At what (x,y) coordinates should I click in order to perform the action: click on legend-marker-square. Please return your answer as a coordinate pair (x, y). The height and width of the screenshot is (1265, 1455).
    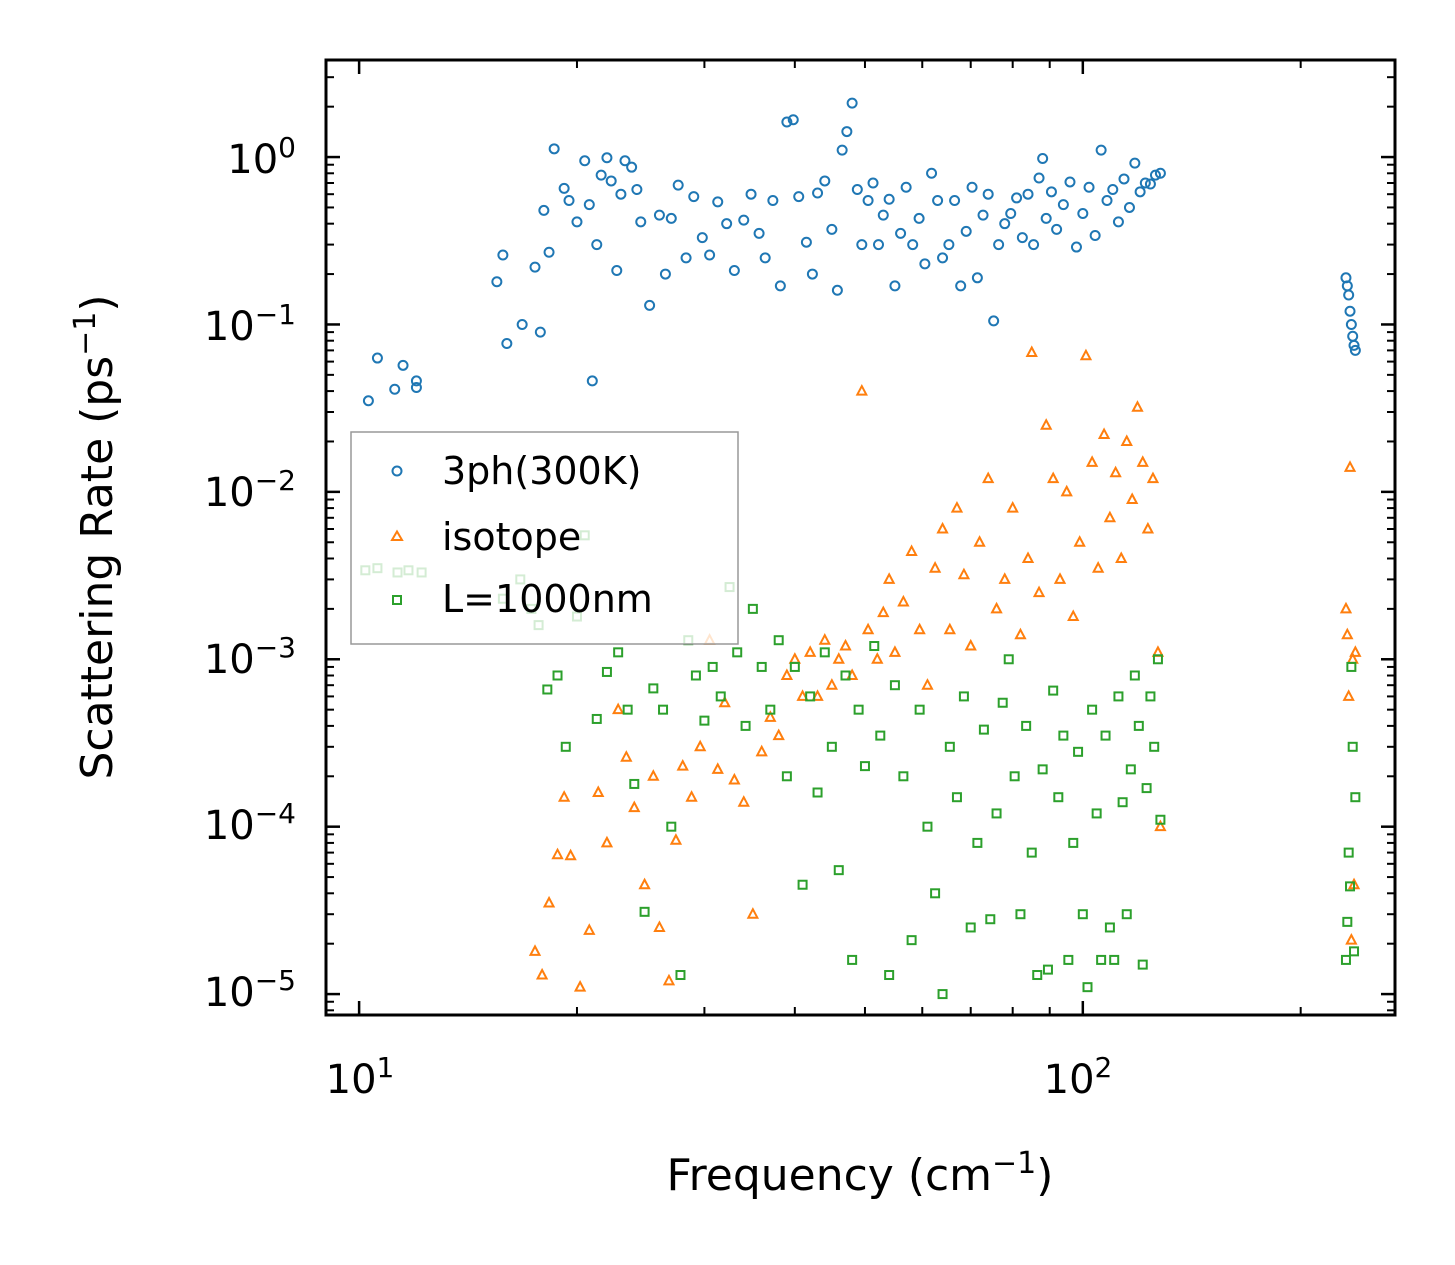
    Looking at the image, I should click on (397, 600).